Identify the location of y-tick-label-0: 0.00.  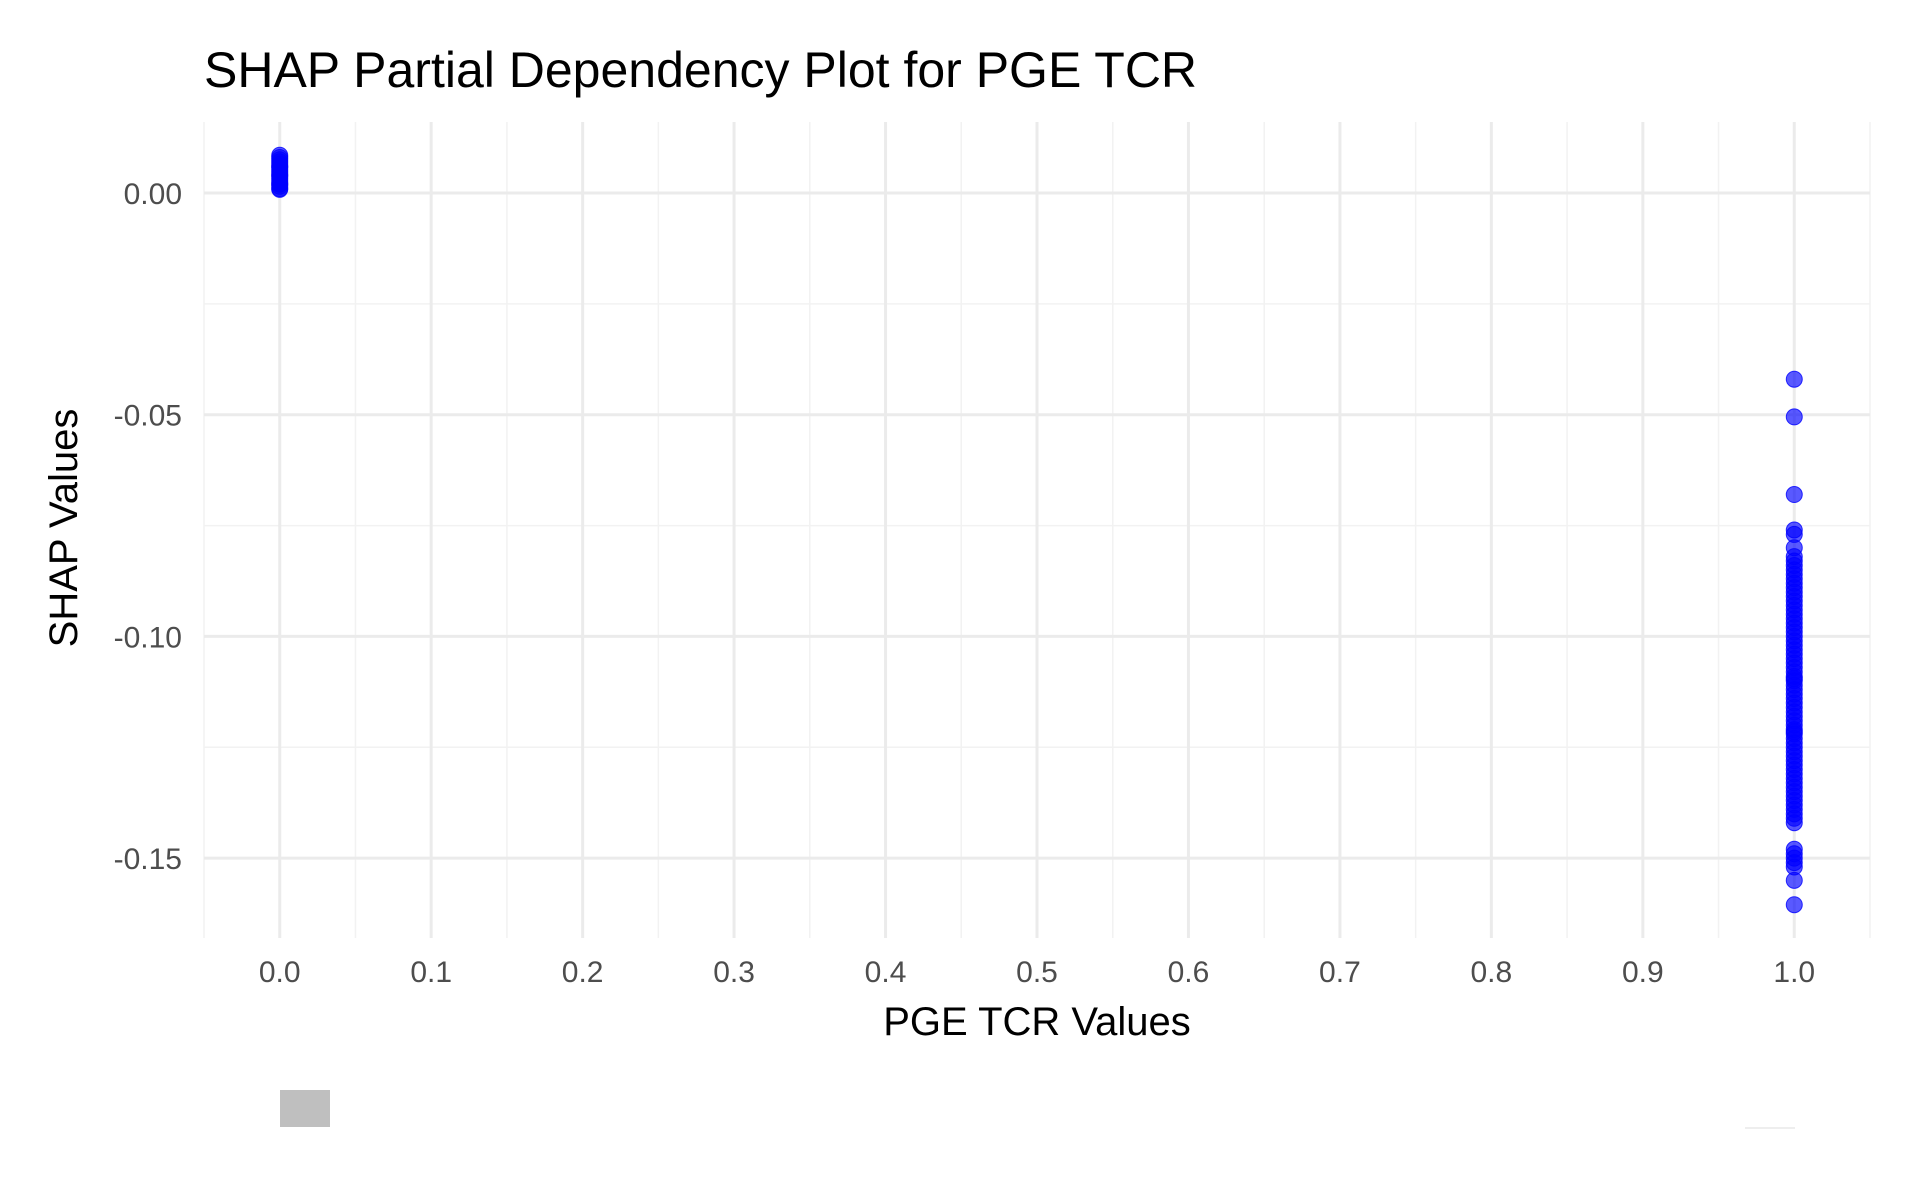
(153, 194).